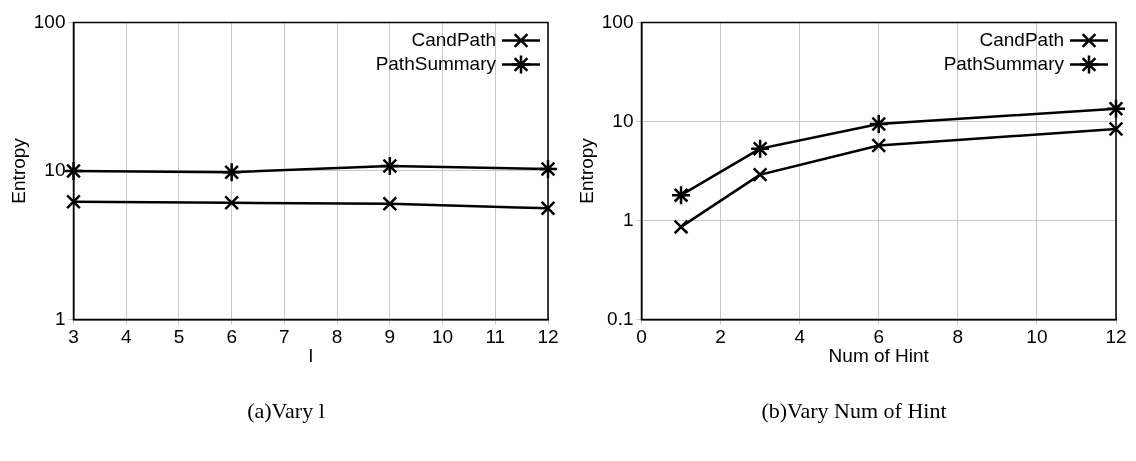 This screenshot has width=1136, height=461. I want to click on x-tick-label: 9, so click(390, 337).